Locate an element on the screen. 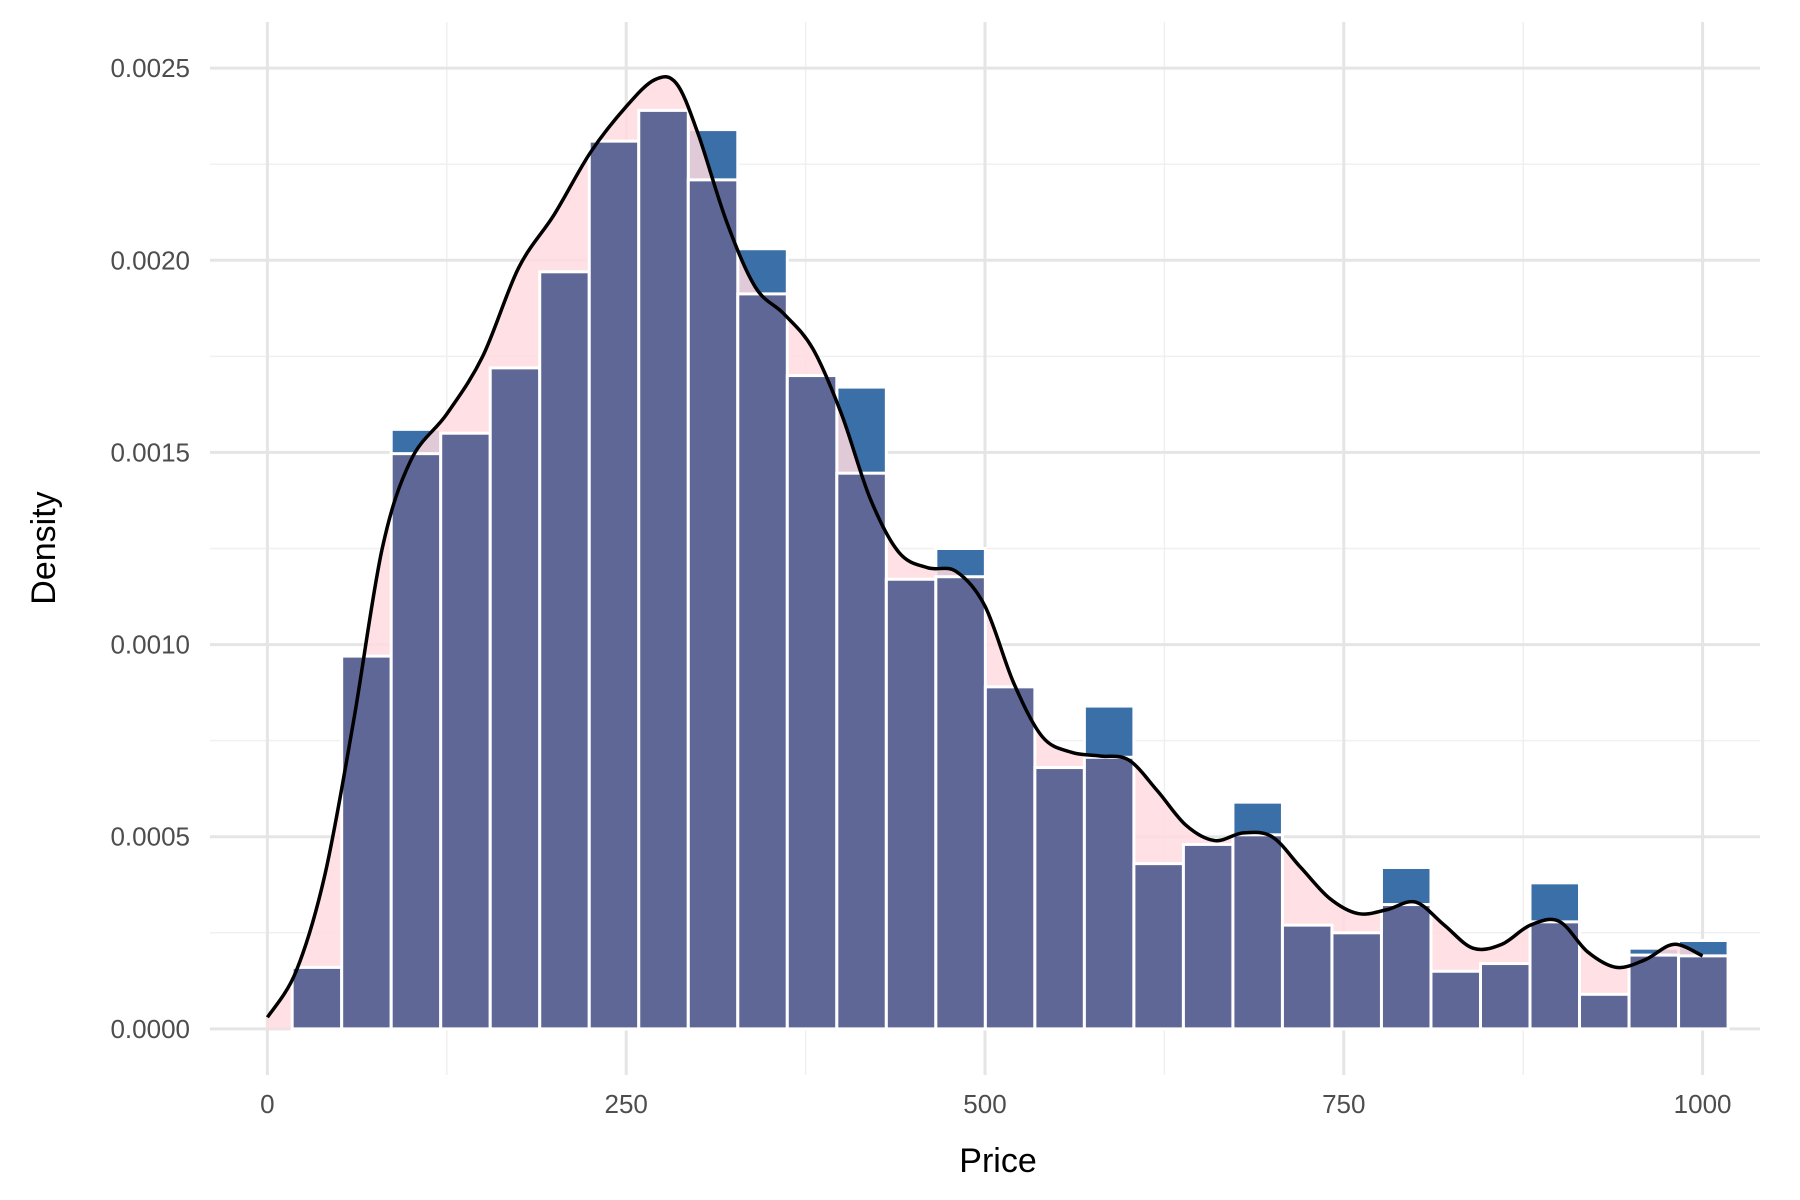 The width and height of the screenshot is (1800, 1200). y-axis-tick-labels: 0.0000 0.0005 0.0010 0.0015 0.0020 0.0025 is located at coordinates (150, 548).